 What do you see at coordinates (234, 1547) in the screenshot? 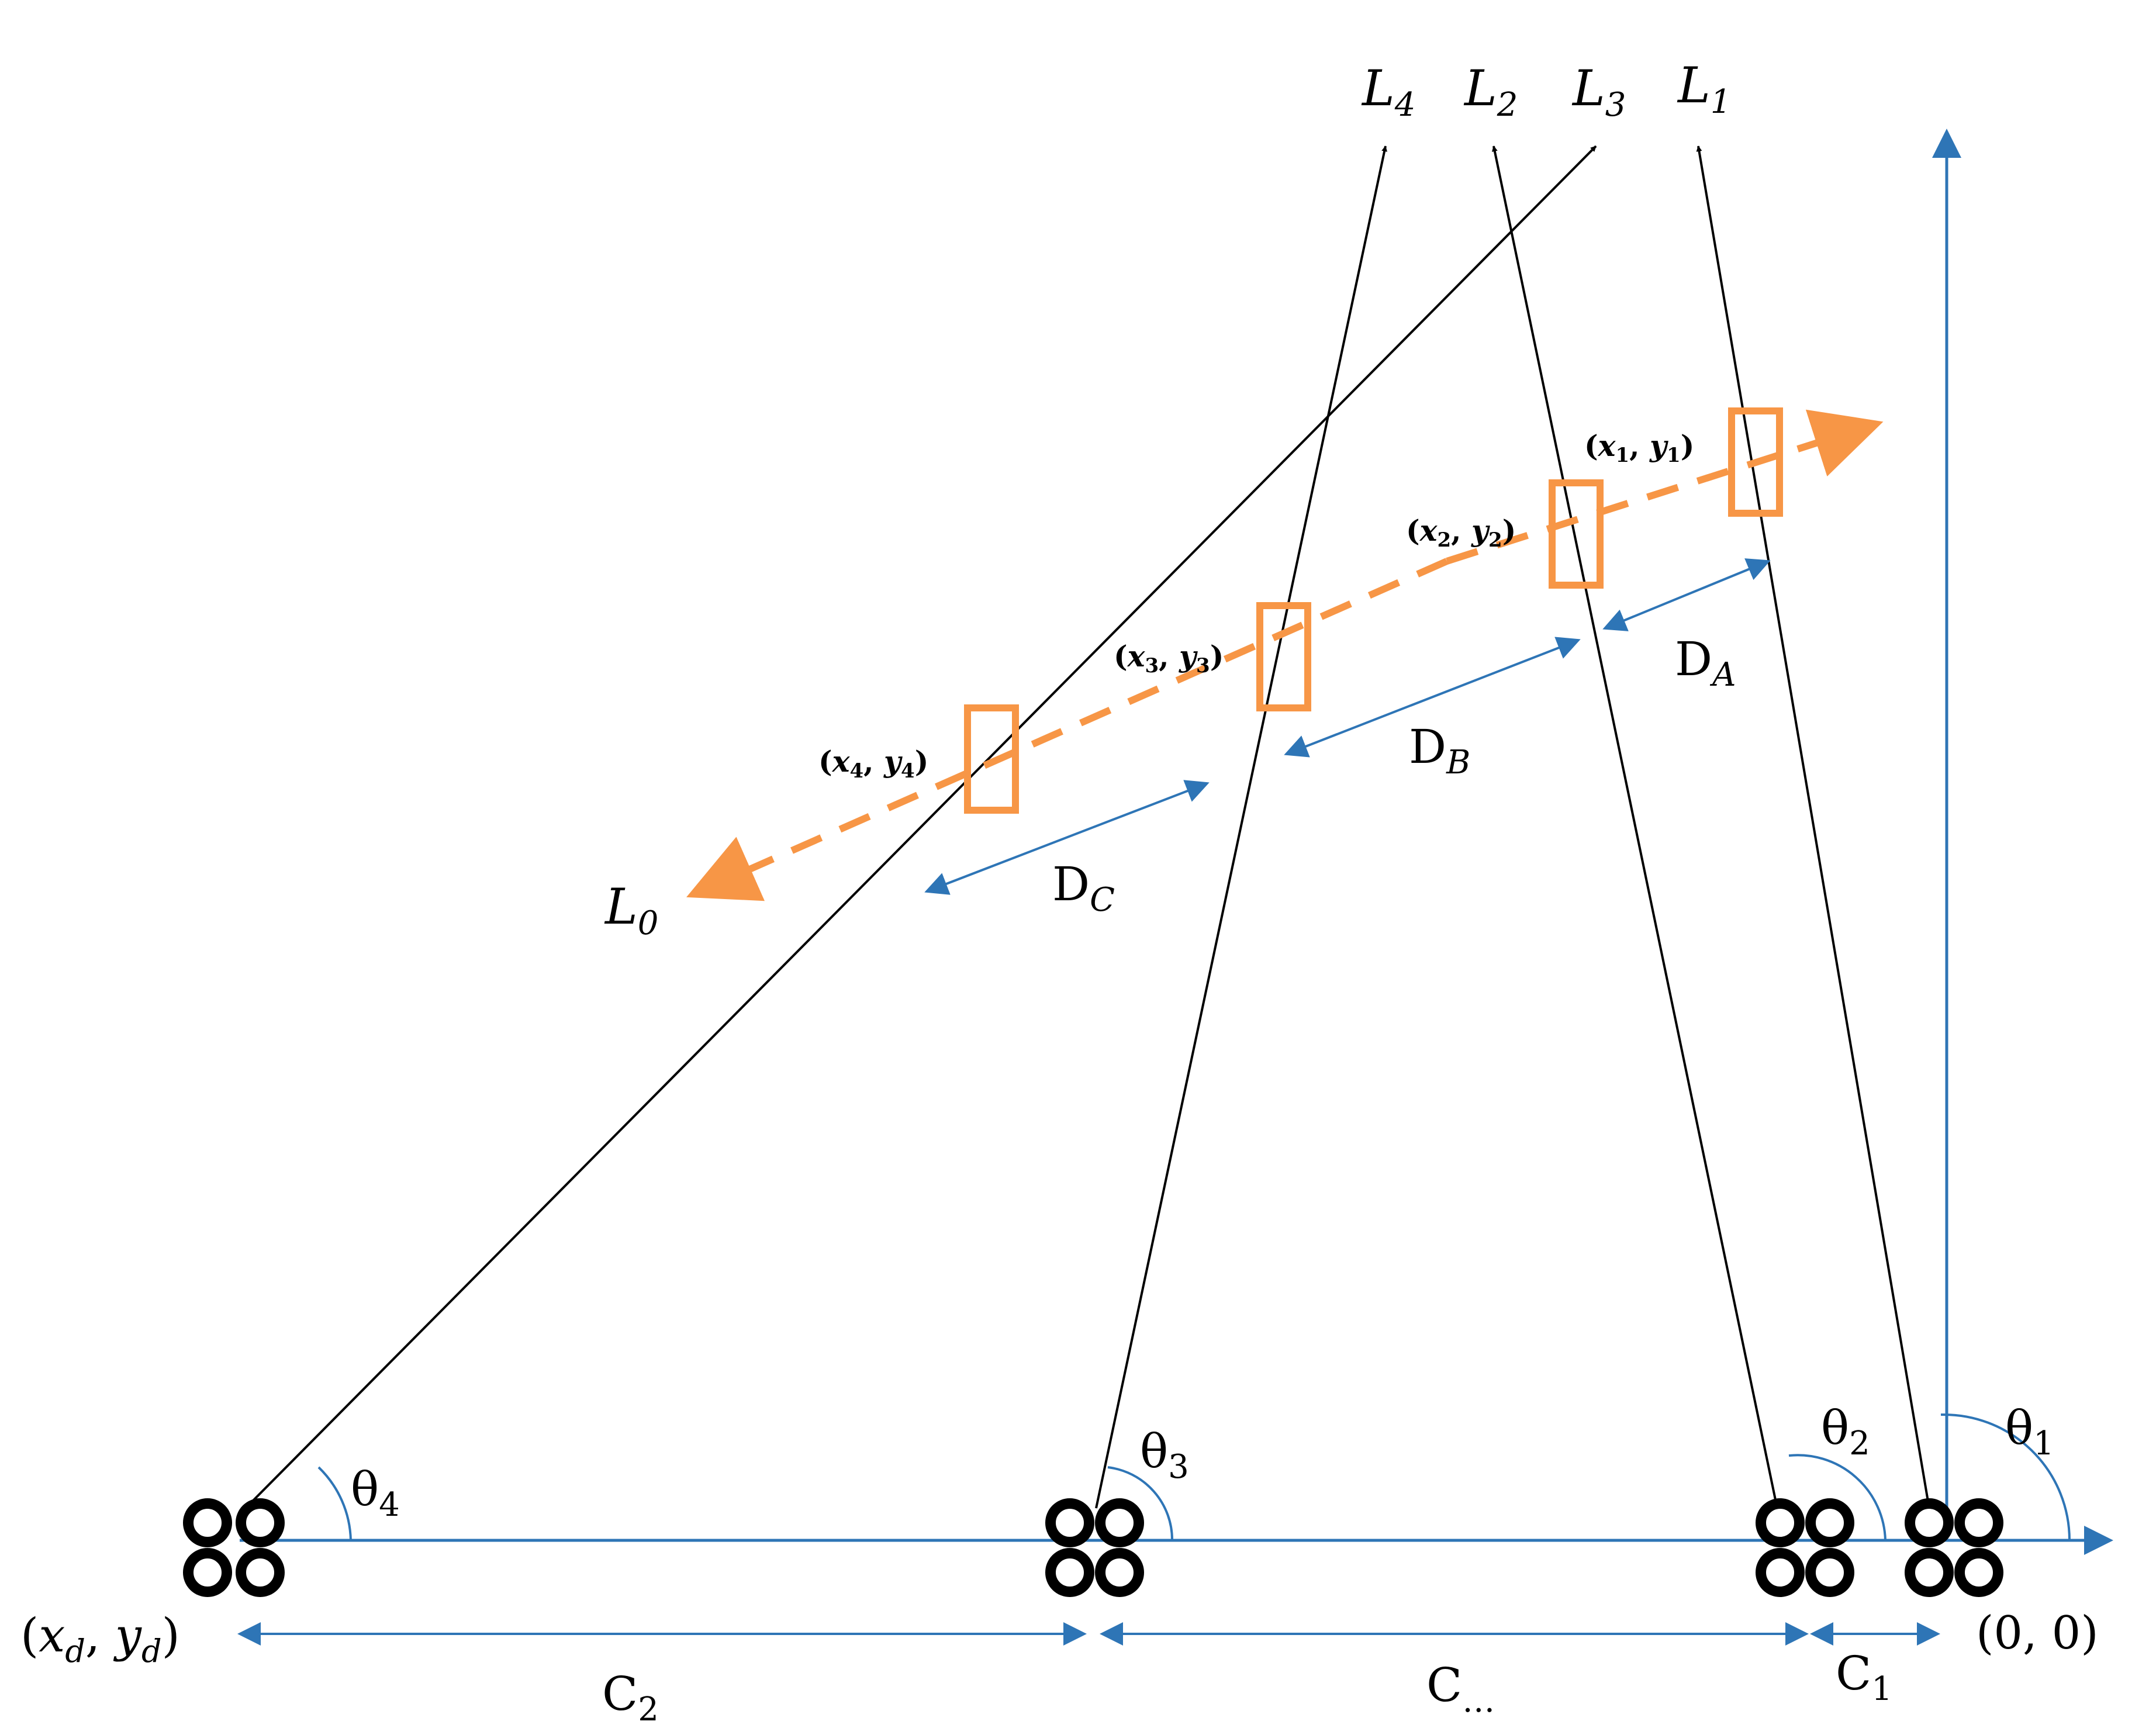
I see `drone-icon-d` at bounding box center [234, 1547].